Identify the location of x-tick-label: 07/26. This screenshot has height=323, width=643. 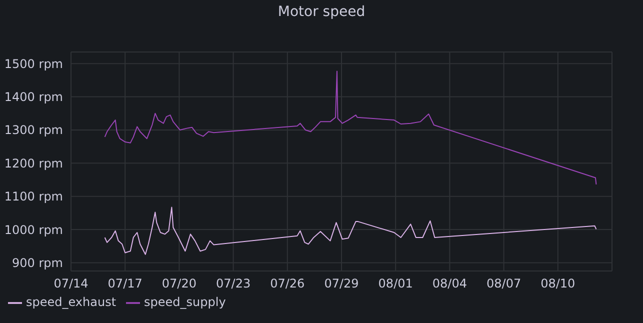
(287, 283).